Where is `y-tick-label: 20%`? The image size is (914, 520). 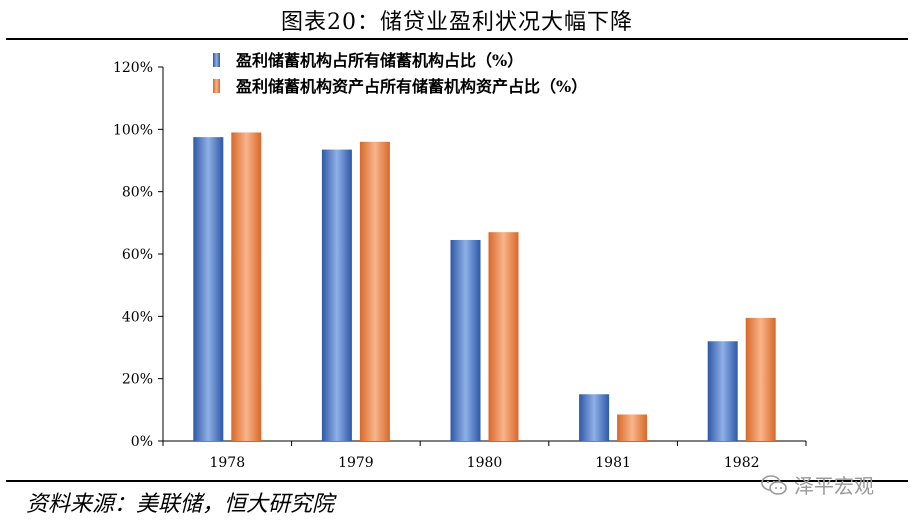 y-tick-label: 20% is located at coordinates (137, 380).